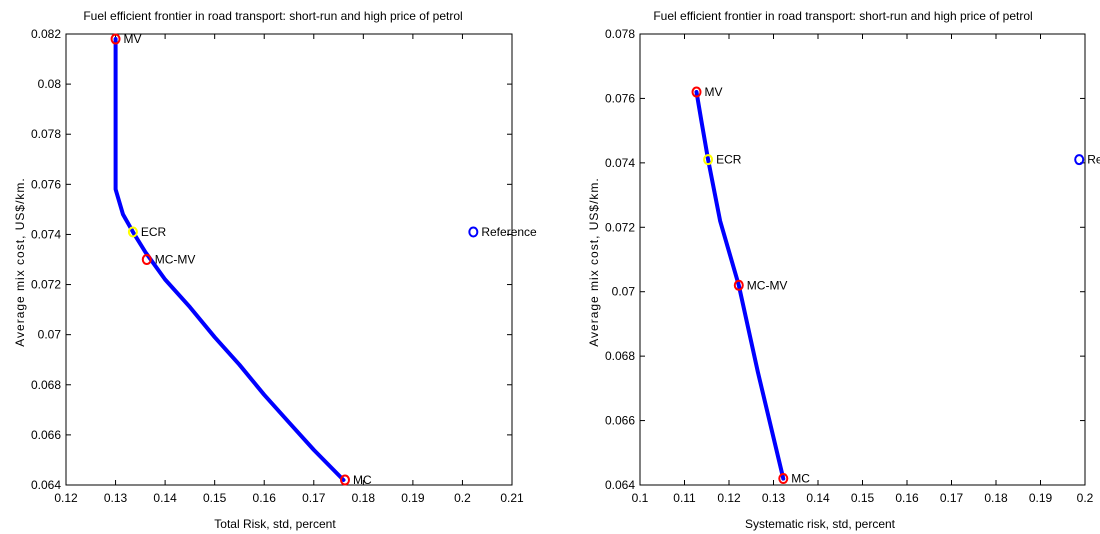 The image size is (1100, 534). Describe the element at coordinates (275, 524) in the screenshot. I see `x-axis-label: Total Risk, std, percent` at that location.